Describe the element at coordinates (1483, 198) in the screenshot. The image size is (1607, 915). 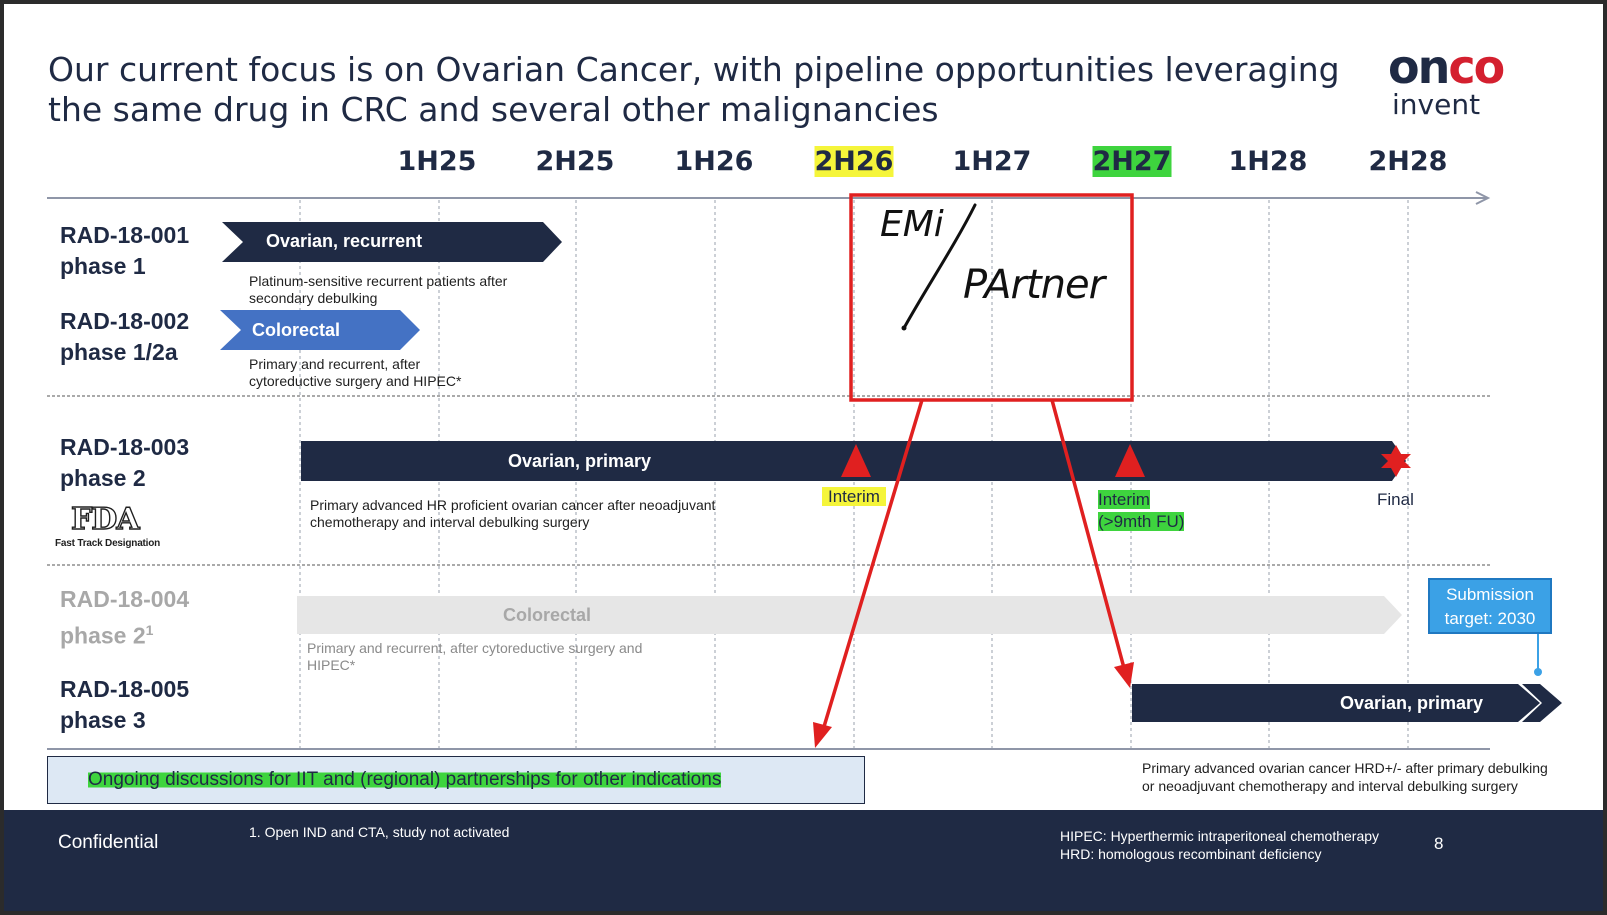
I see `timeline-arrowhead` at that location.